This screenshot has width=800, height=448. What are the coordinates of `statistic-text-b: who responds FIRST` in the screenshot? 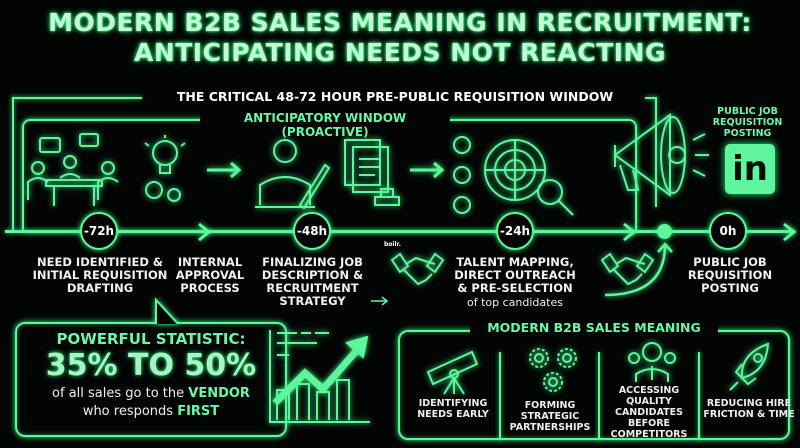 It's located at (151, 411).